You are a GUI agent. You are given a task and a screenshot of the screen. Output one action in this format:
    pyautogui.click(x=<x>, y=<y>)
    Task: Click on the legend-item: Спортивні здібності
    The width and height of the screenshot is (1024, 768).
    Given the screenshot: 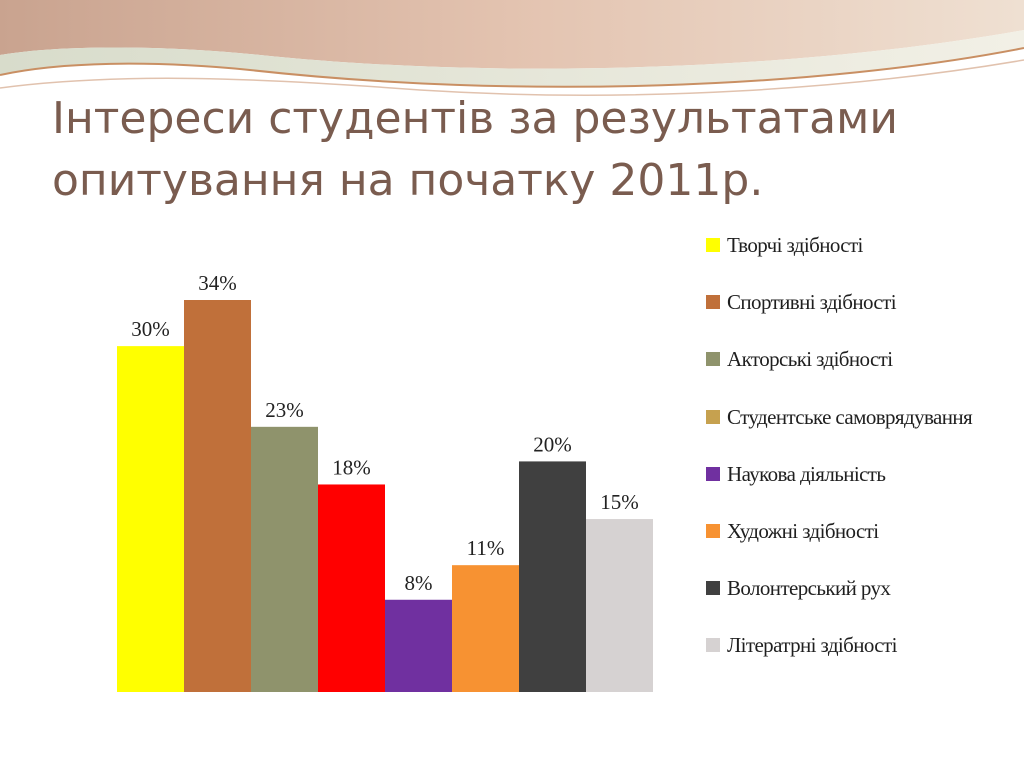 What is the action you would take?
    pyautogui.click(x=856, y=302)
    